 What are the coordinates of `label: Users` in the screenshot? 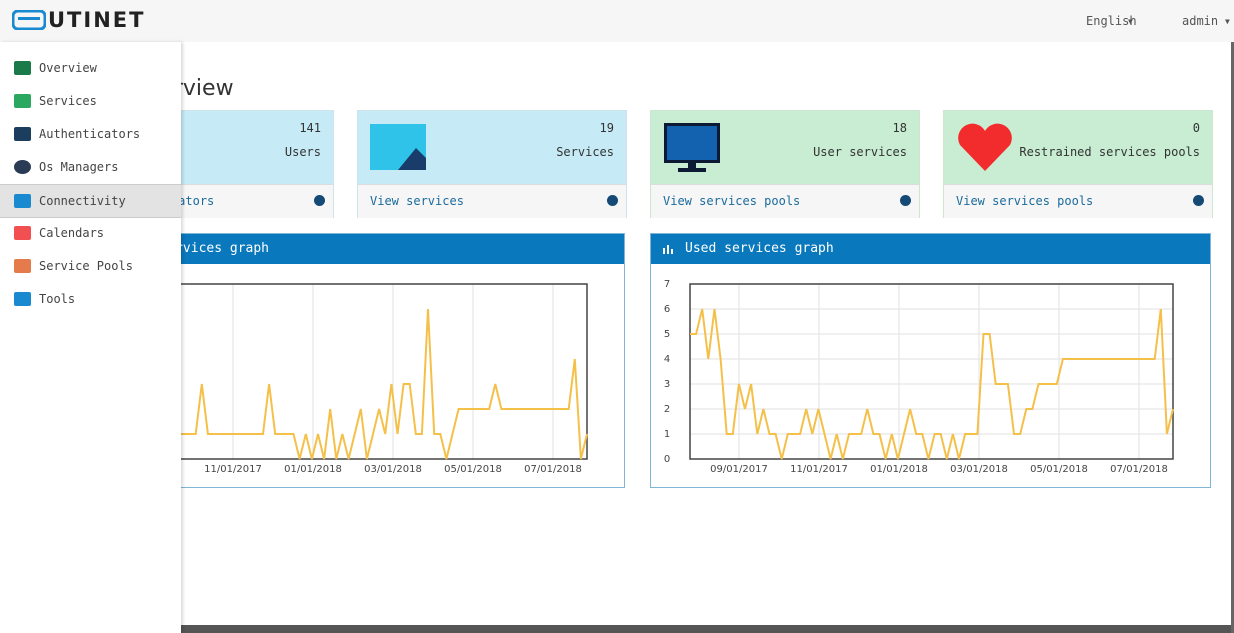 It's located at (302, 152).